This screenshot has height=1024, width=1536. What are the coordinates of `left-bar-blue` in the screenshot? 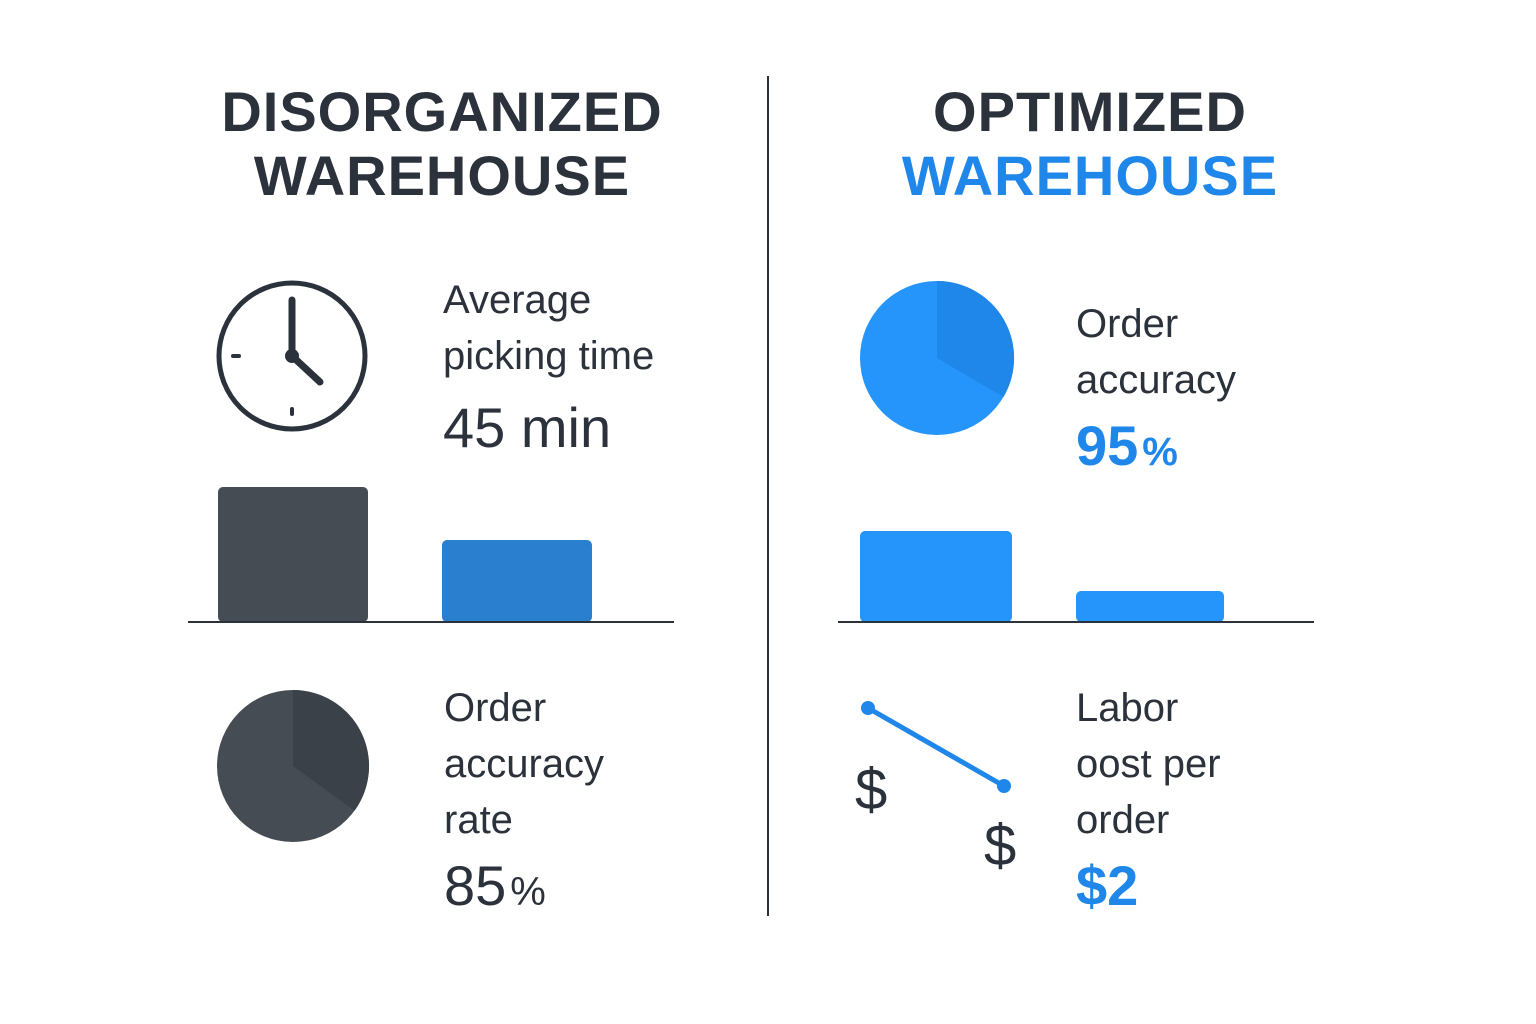 It's located at (517, 581).